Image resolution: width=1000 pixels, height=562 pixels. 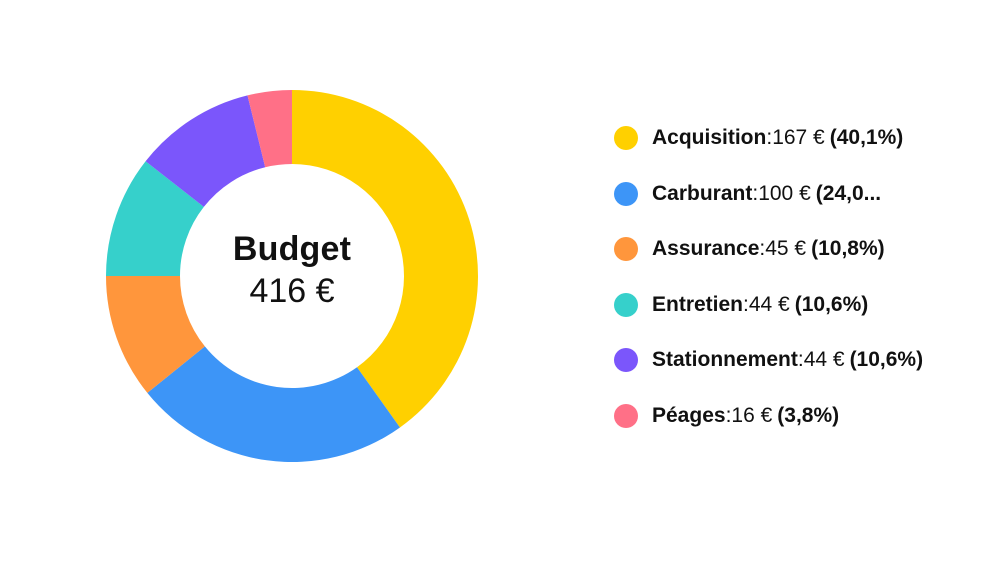 I want to click on donut-center-label: Budget 416 €, so click(x=292, y=270).